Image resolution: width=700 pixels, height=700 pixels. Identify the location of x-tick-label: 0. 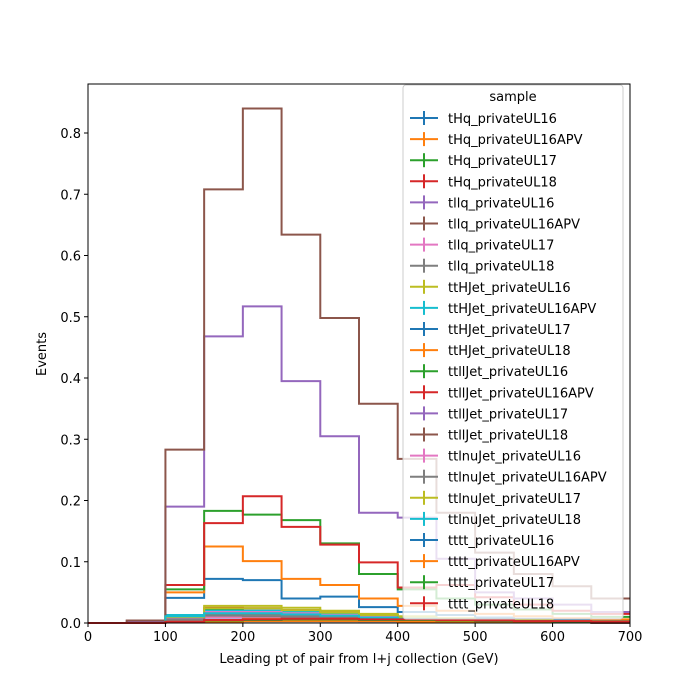
(88, 637).